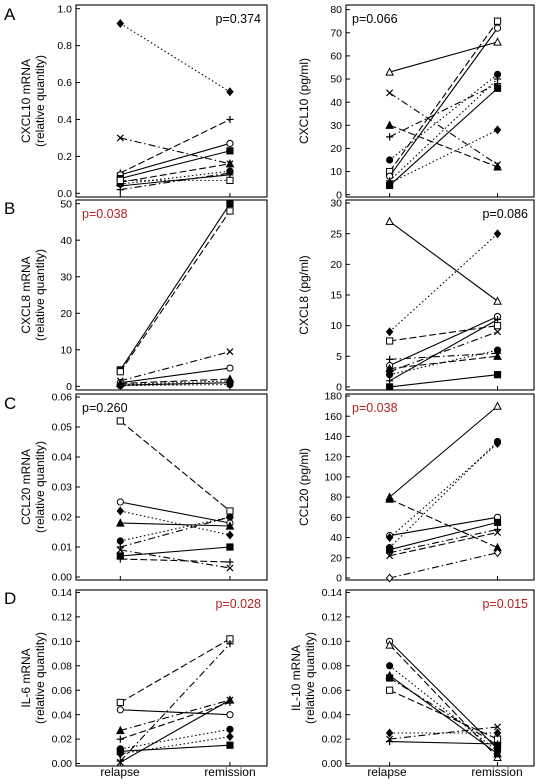 The image size is (550, 784). I want to click on y-tick-label: 0.04, so click(332, 715).